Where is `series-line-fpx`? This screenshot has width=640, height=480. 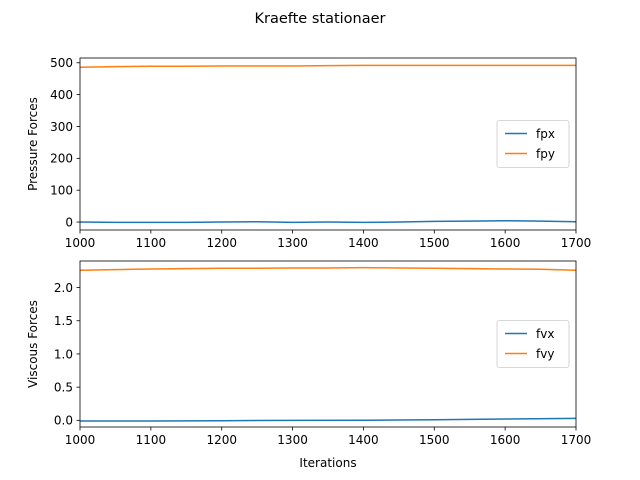
series-line-fpx is located at coordinates (328, 222).